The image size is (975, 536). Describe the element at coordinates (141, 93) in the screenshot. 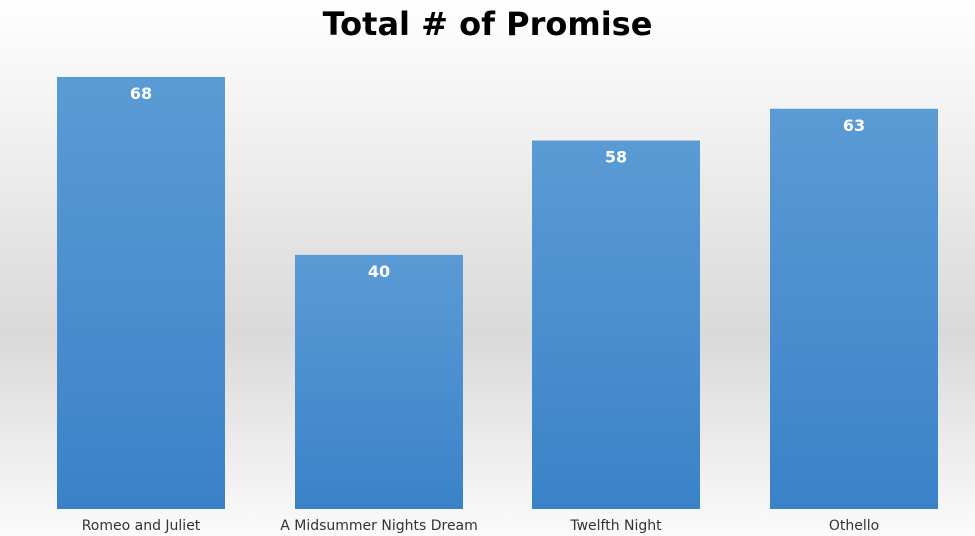

I see `data-label-1: 68` at that location.